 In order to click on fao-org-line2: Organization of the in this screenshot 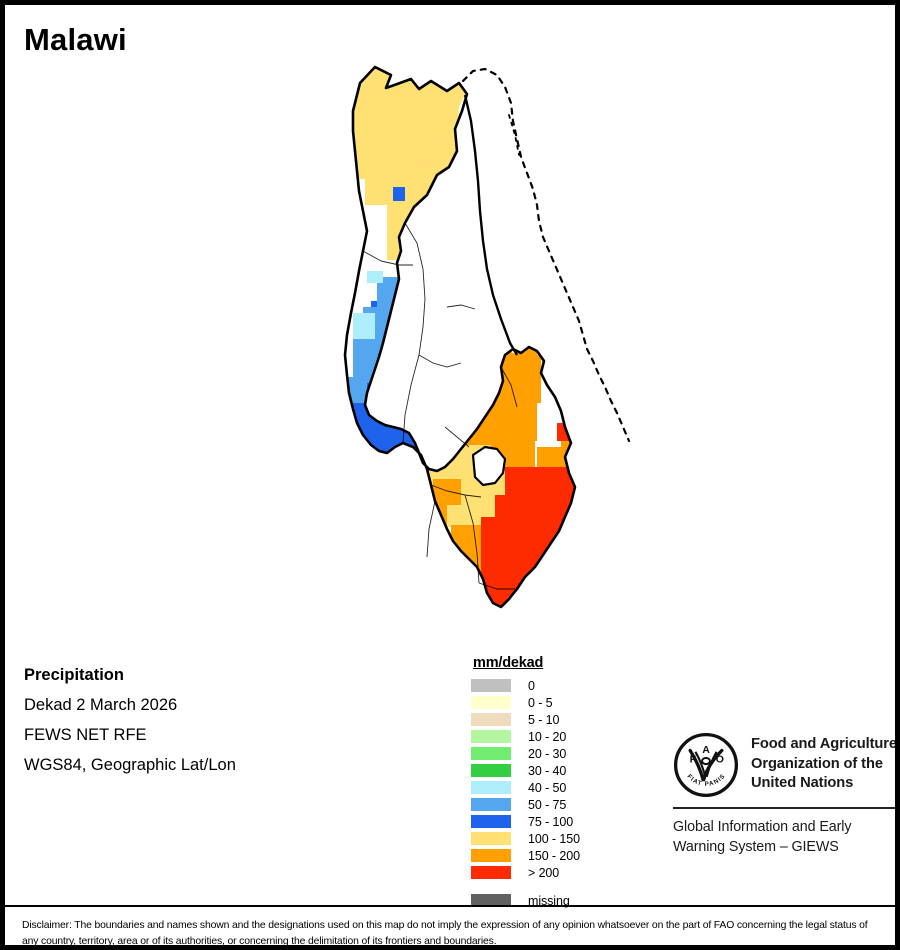, I will do `click(817, 763)`.